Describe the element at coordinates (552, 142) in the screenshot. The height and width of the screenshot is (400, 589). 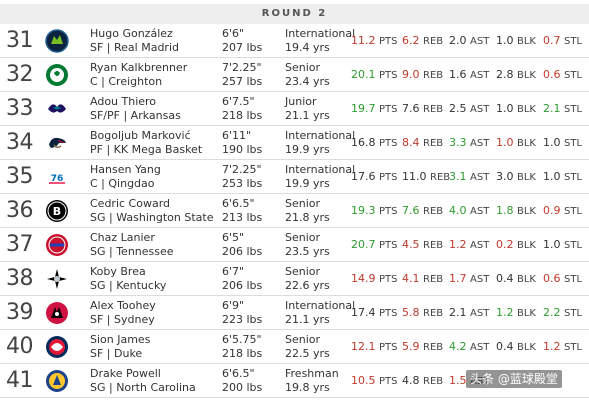
I see `stat-stl-value: 1.0` at that location.